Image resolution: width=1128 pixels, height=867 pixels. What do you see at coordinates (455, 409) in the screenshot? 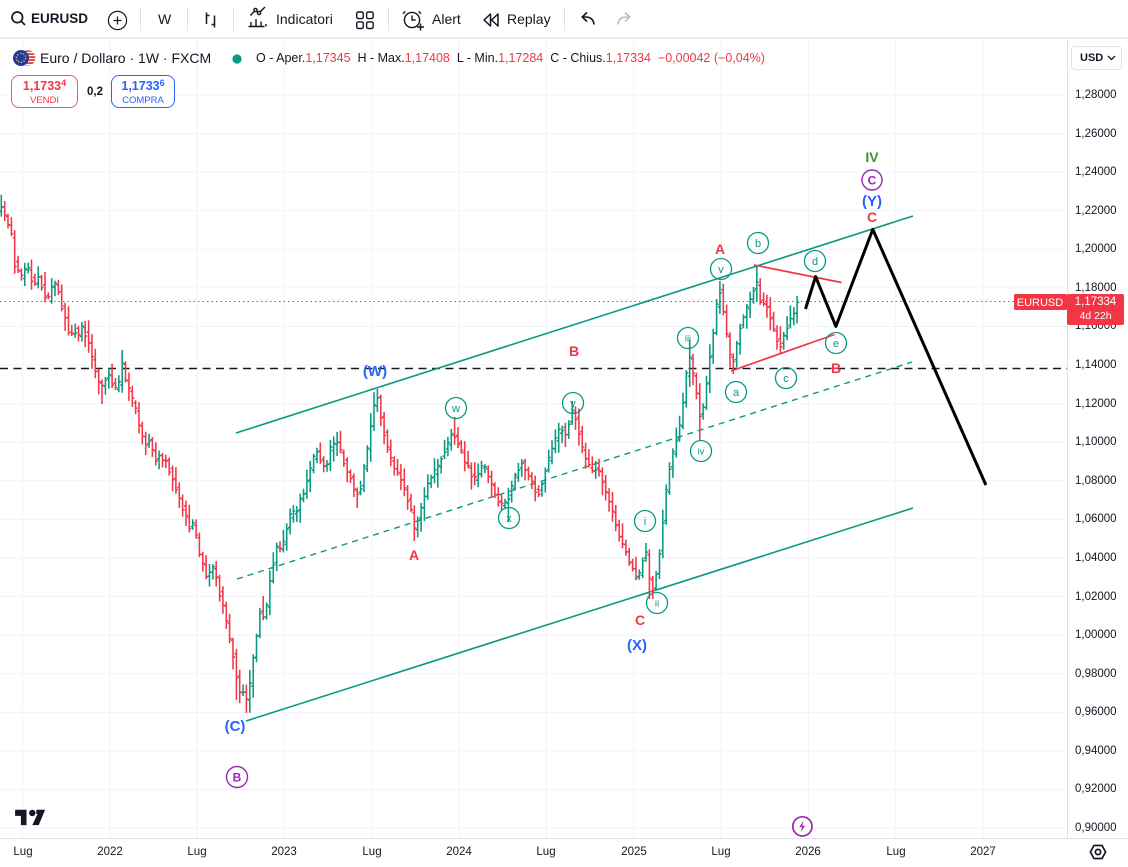
I see `svg-text: w` at bounding box center [455, 409].